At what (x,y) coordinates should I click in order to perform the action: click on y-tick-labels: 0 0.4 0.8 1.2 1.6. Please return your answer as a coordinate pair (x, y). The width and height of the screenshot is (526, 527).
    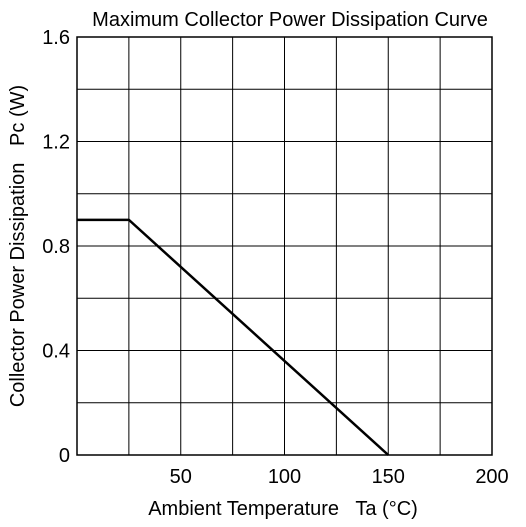
    Looking at the image, I should click on (56, 247).